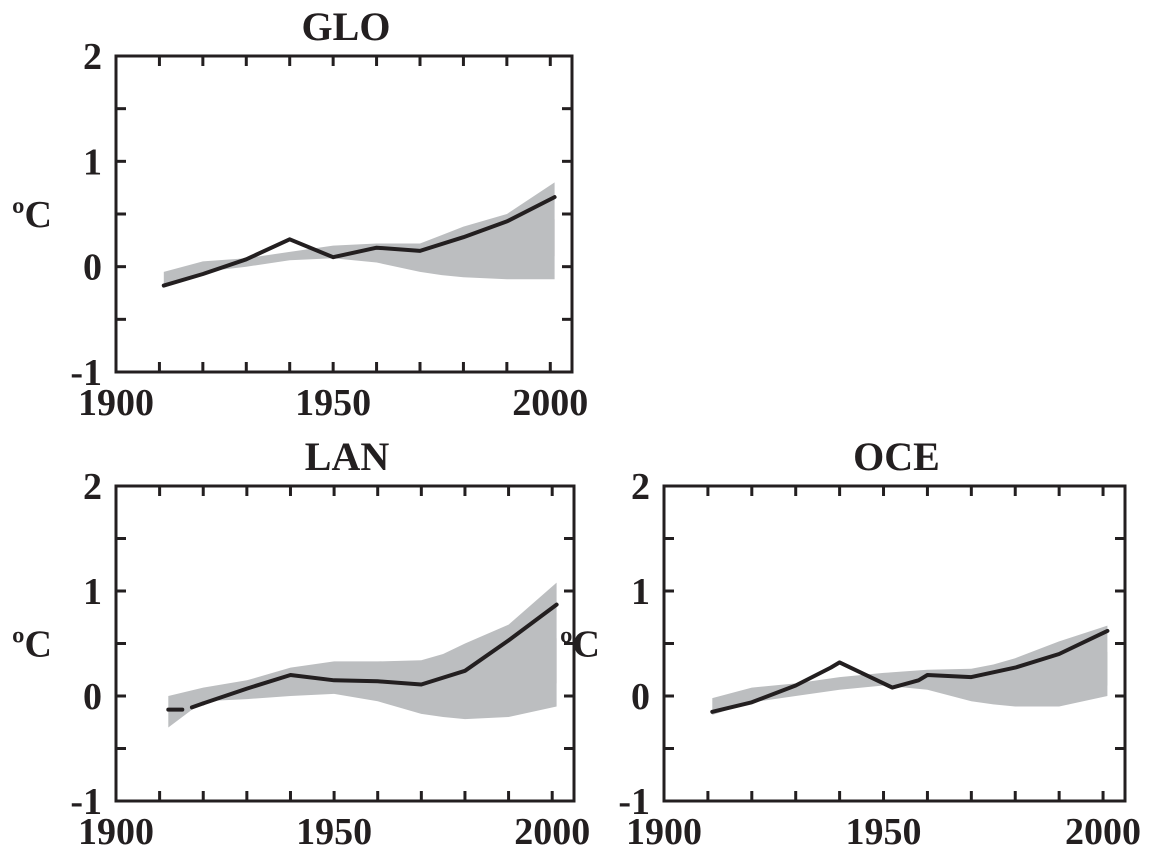  Describe the element at coordinates (347, 456) in the screenshot. I see `chart-title: LAN` at that location.